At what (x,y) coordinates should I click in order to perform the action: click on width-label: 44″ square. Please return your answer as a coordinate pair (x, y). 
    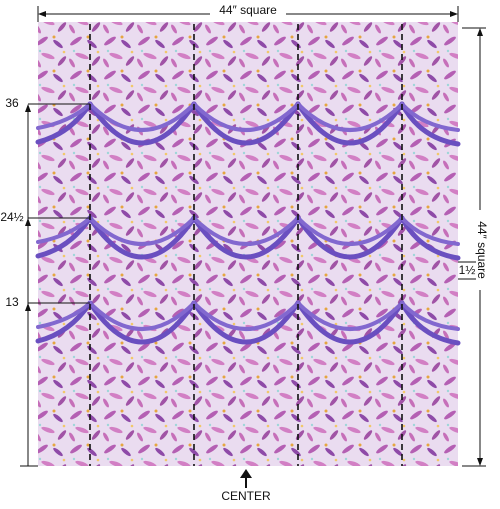
    Looking at the image, I should click on (248, 10).